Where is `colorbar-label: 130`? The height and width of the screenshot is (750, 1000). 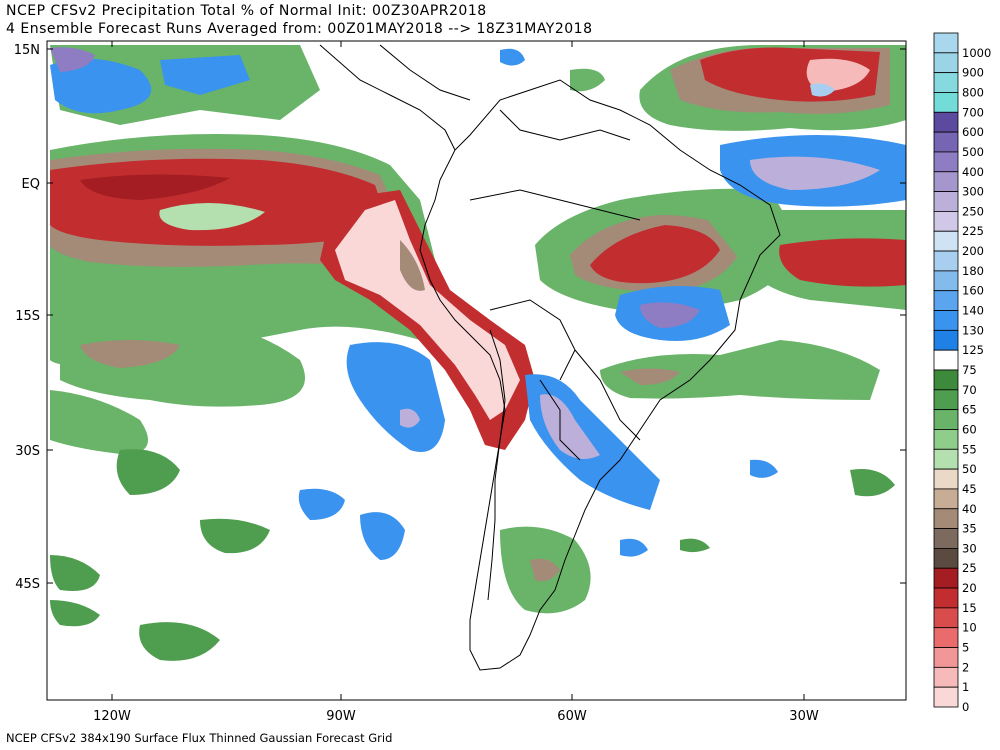
colorbar-label: 130 is located at coordinates (973, 330).